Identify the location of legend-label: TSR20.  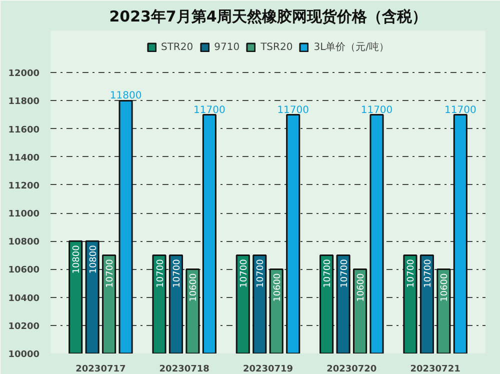
(276, 47).